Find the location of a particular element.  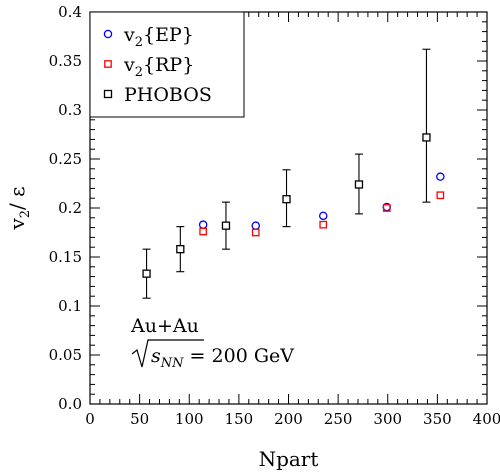

legend-label: v2{RP} is located at coordinates (158, 67).